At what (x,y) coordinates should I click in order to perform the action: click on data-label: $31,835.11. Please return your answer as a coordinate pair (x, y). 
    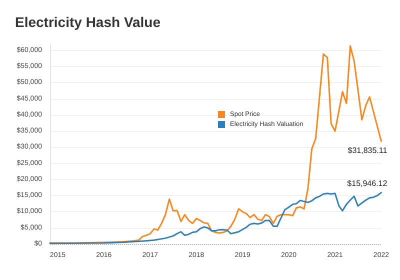
    Looking at the image, I should click on (368, 150).